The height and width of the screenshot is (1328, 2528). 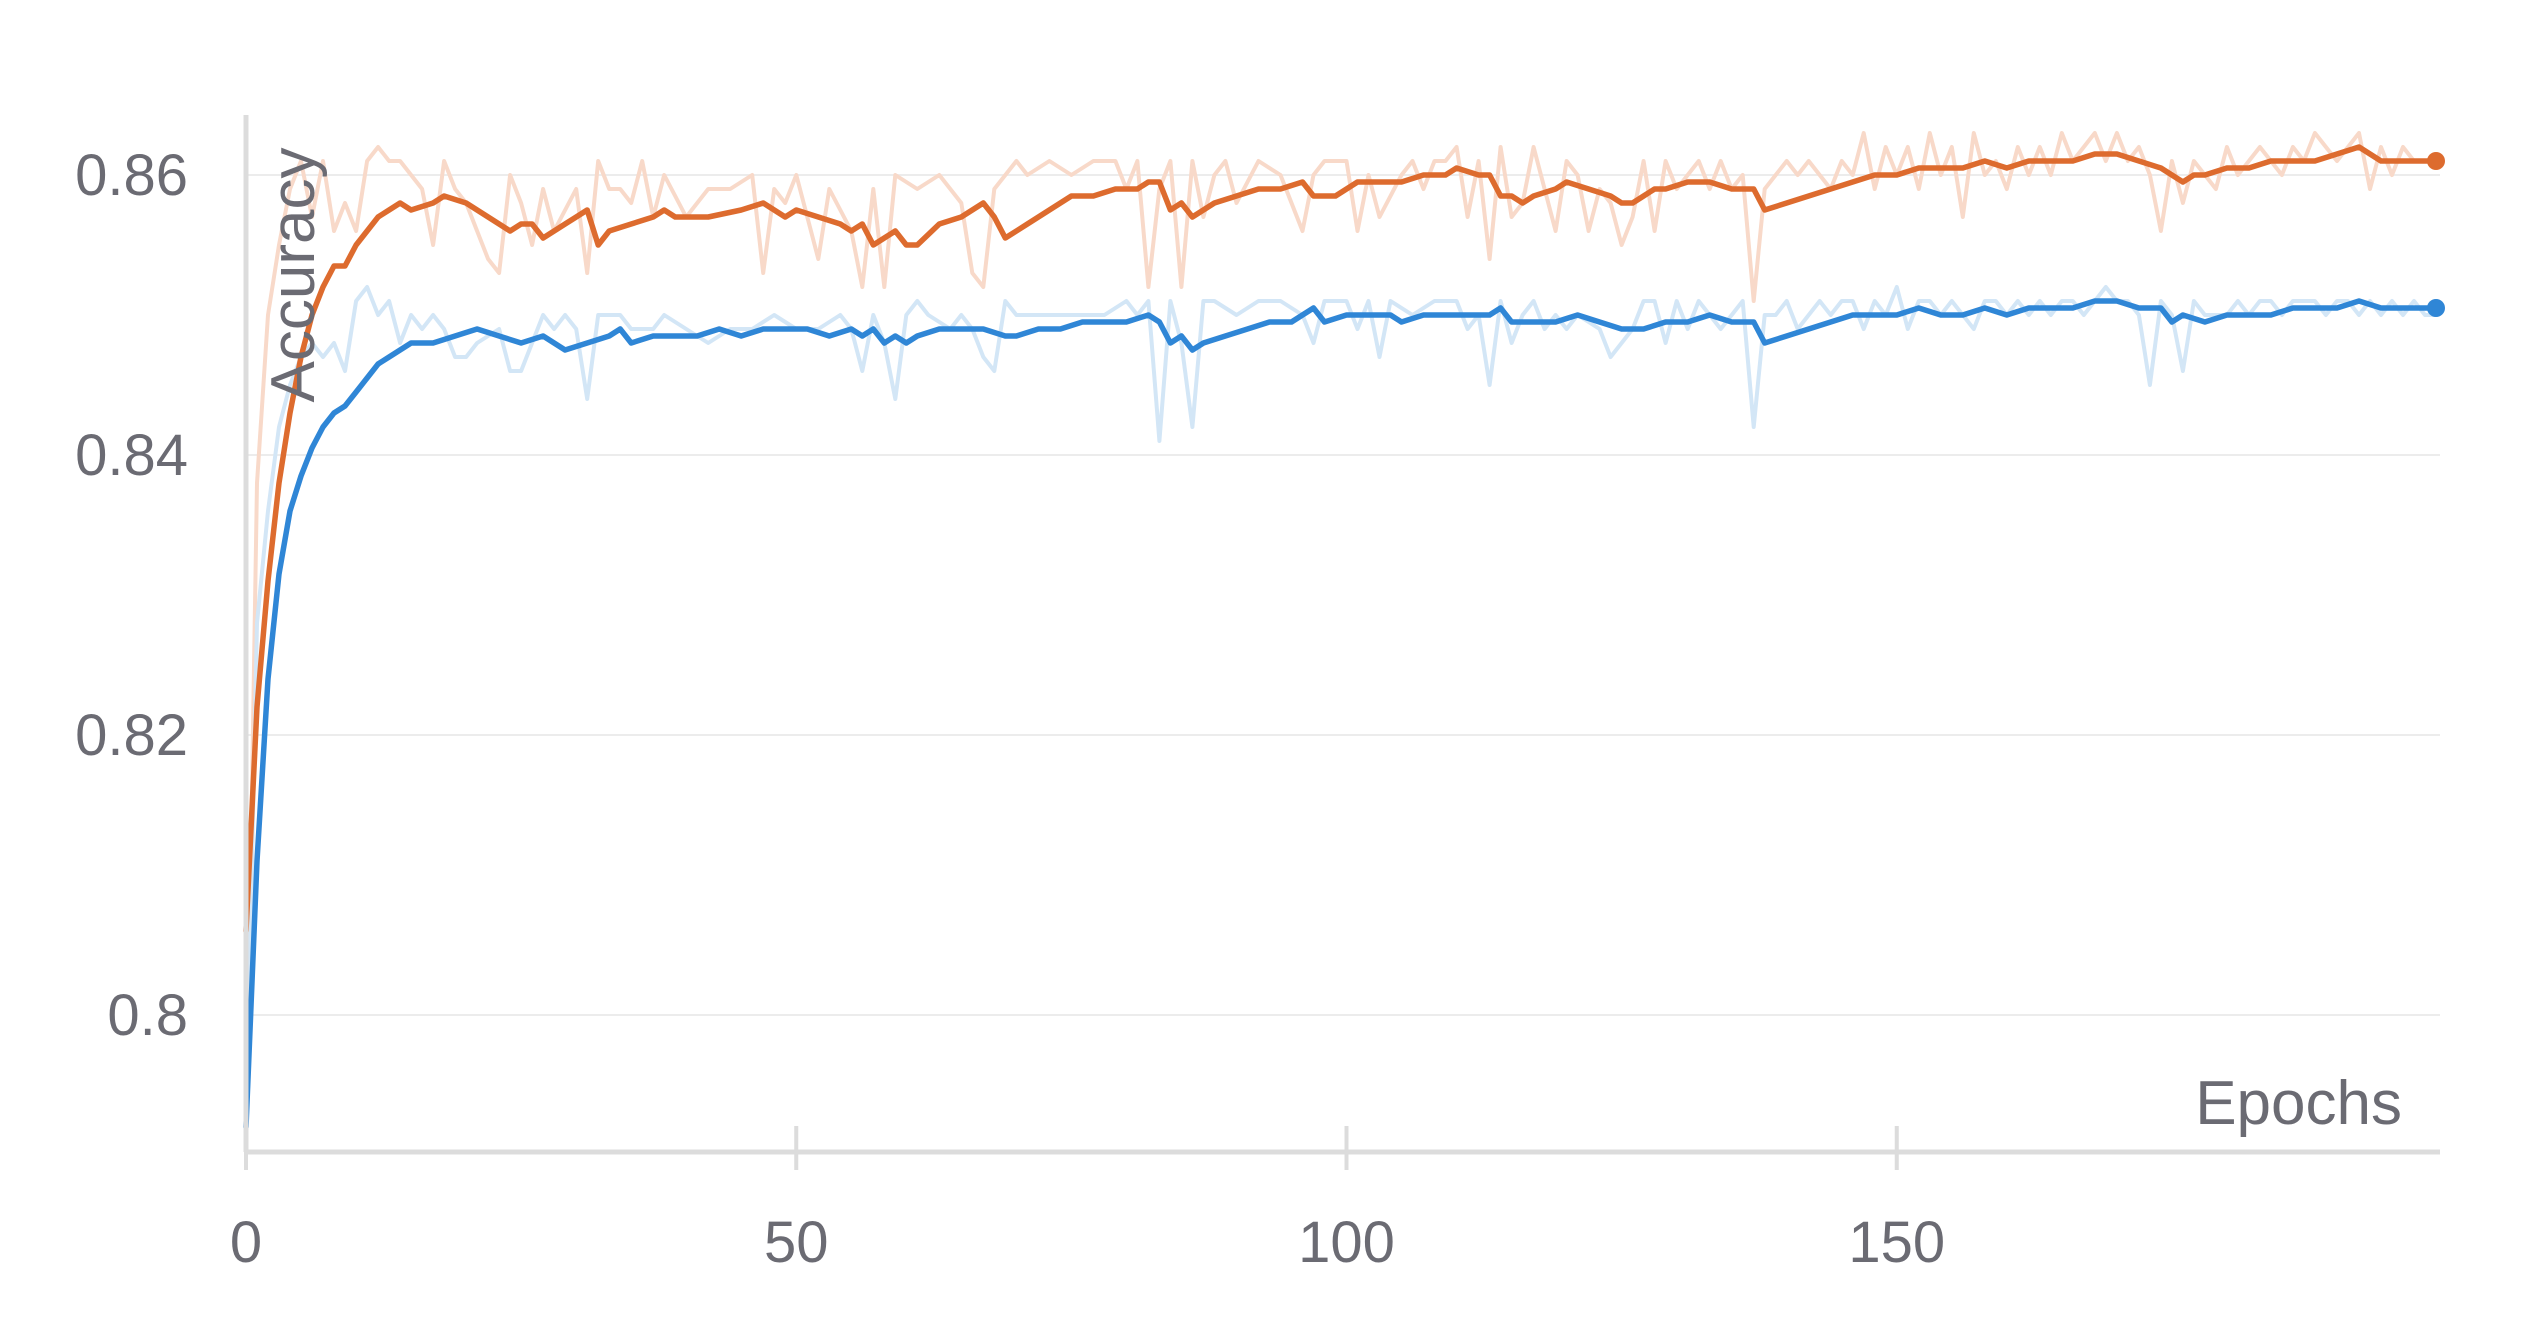 I want to click on y-tick-label: 0.82, so click(x=131, y=735).